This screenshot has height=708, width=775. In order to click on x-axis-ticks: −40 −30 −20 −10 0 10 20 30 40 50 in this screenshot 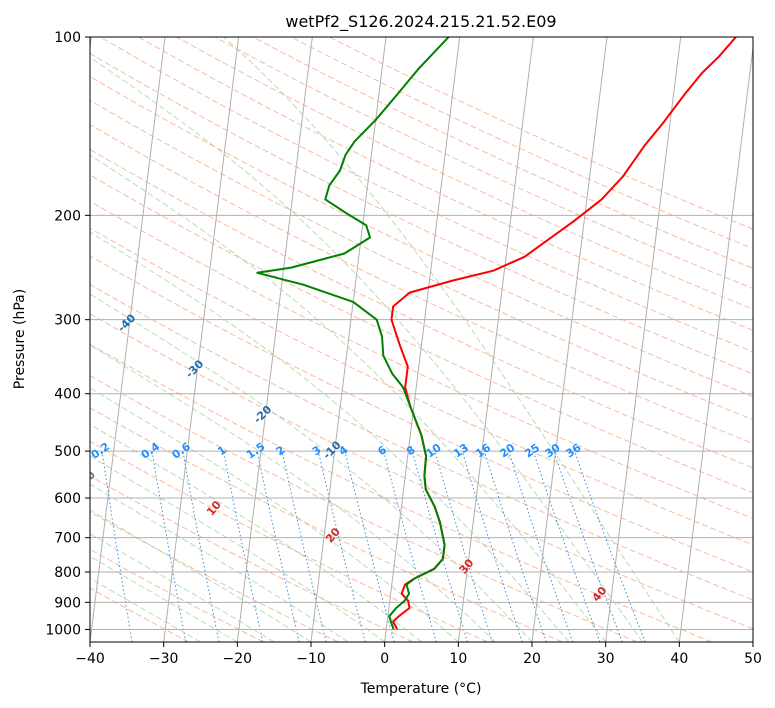, I will do `click(418, 654)`.